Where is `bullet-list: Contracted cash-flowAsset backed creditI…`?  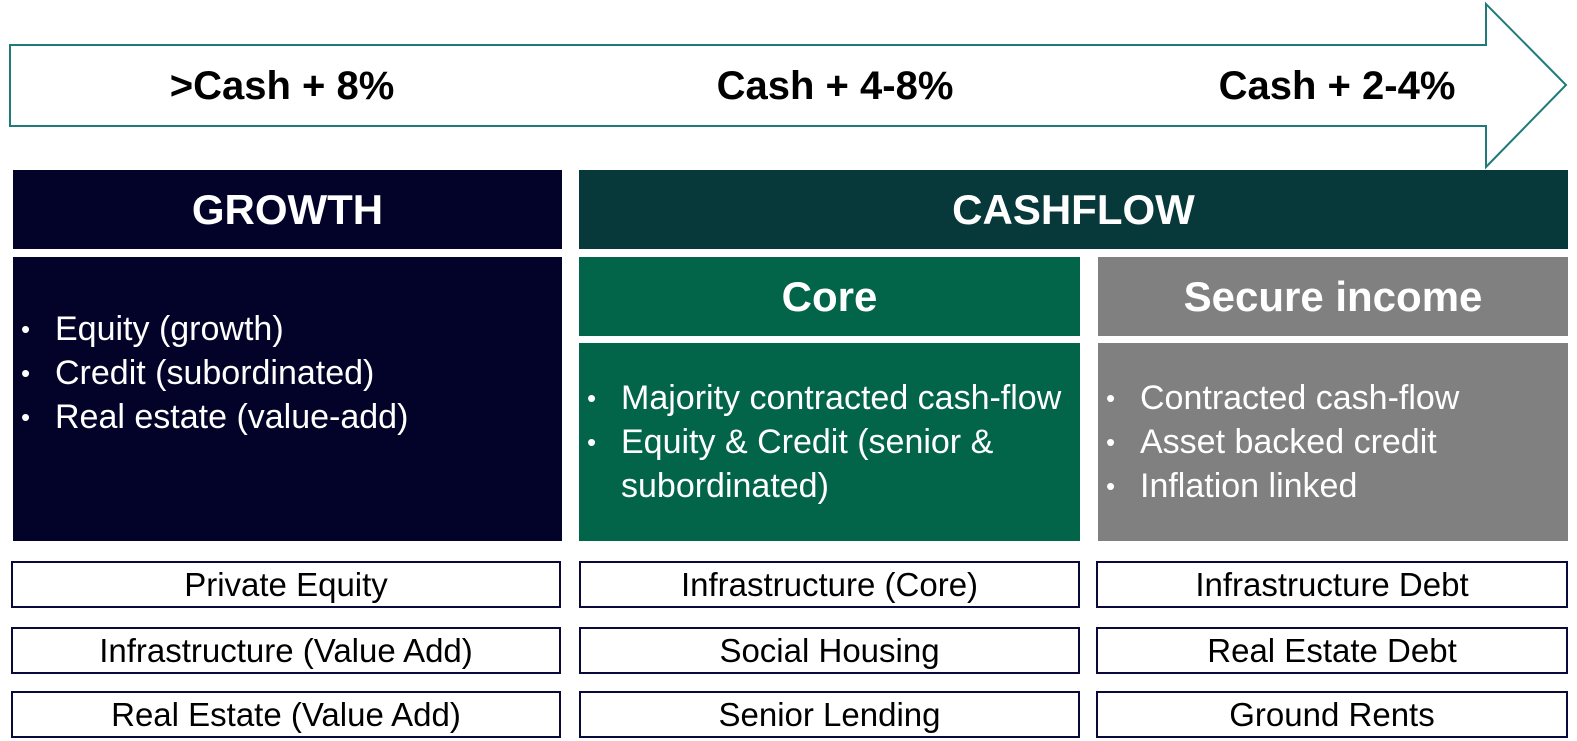
bullet-list: Contracted cash-flowAsset backed creditI… is located at coordinates (1283, 442).